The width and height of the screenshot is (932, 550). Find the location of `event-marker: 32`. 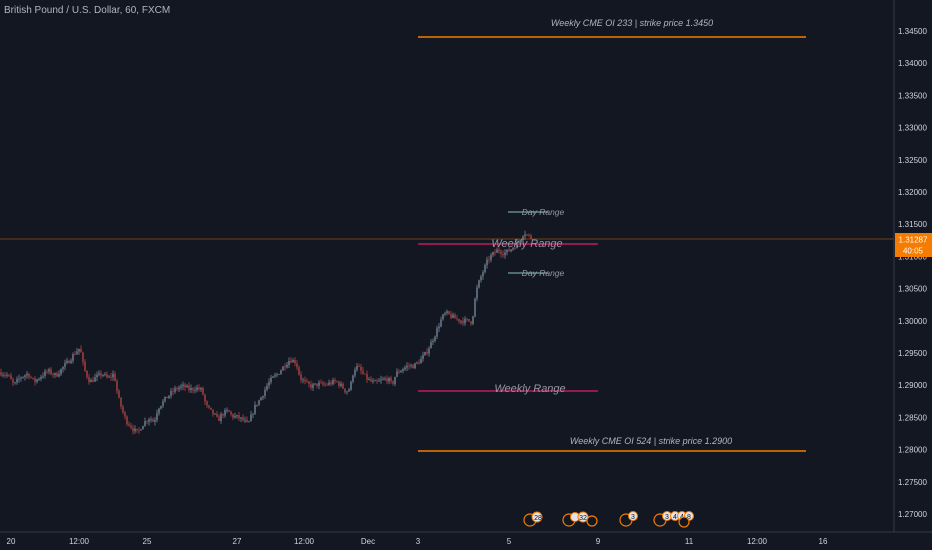

event-marker: 32 is located at coordinates (580, 519).